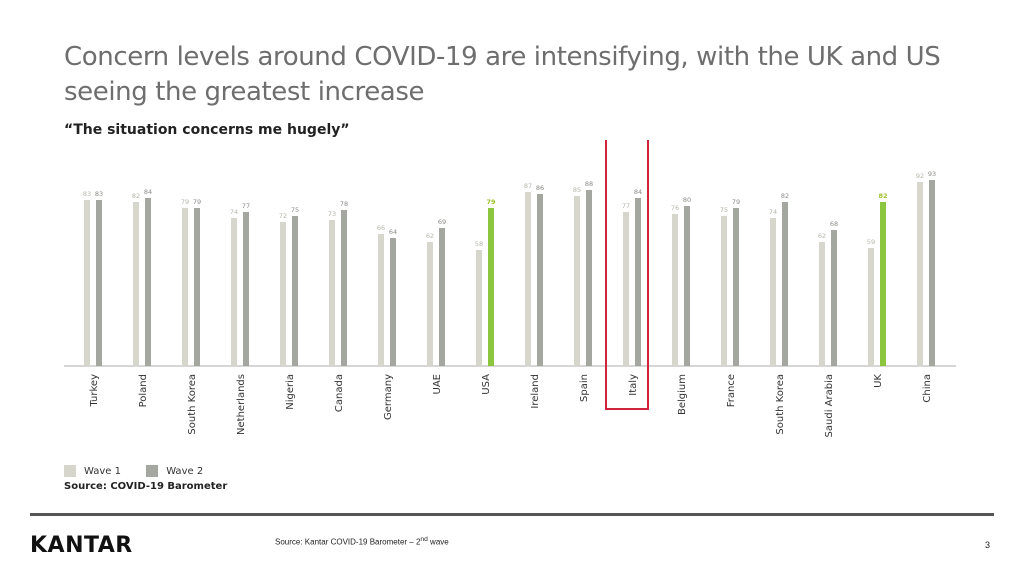 This screenshot has height=576, width=1024. Describe the element at coordinates (535, 391) in the screenshot. I see `category-label: Ireland` at that location.